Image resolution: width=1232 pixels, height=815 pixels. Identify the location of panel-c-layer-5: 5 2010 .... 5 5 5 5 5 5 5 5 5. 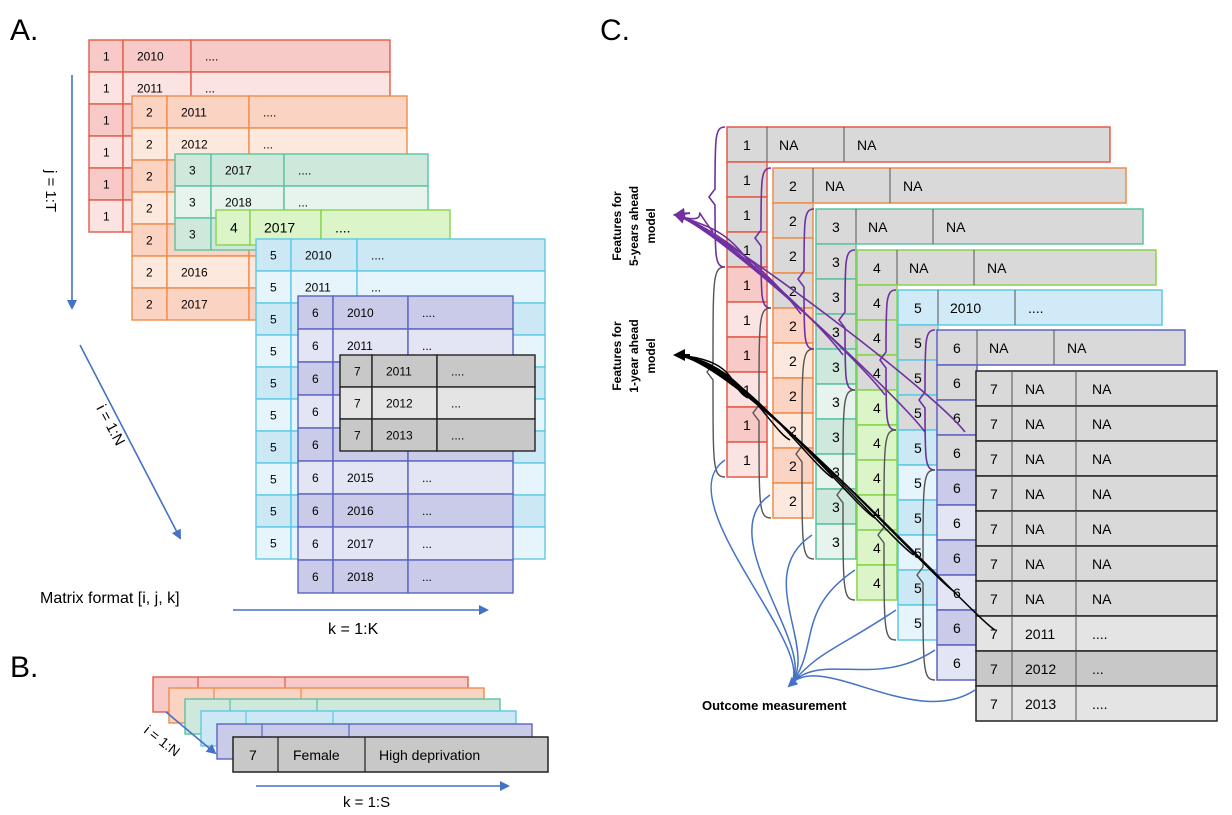
(1030, 465).